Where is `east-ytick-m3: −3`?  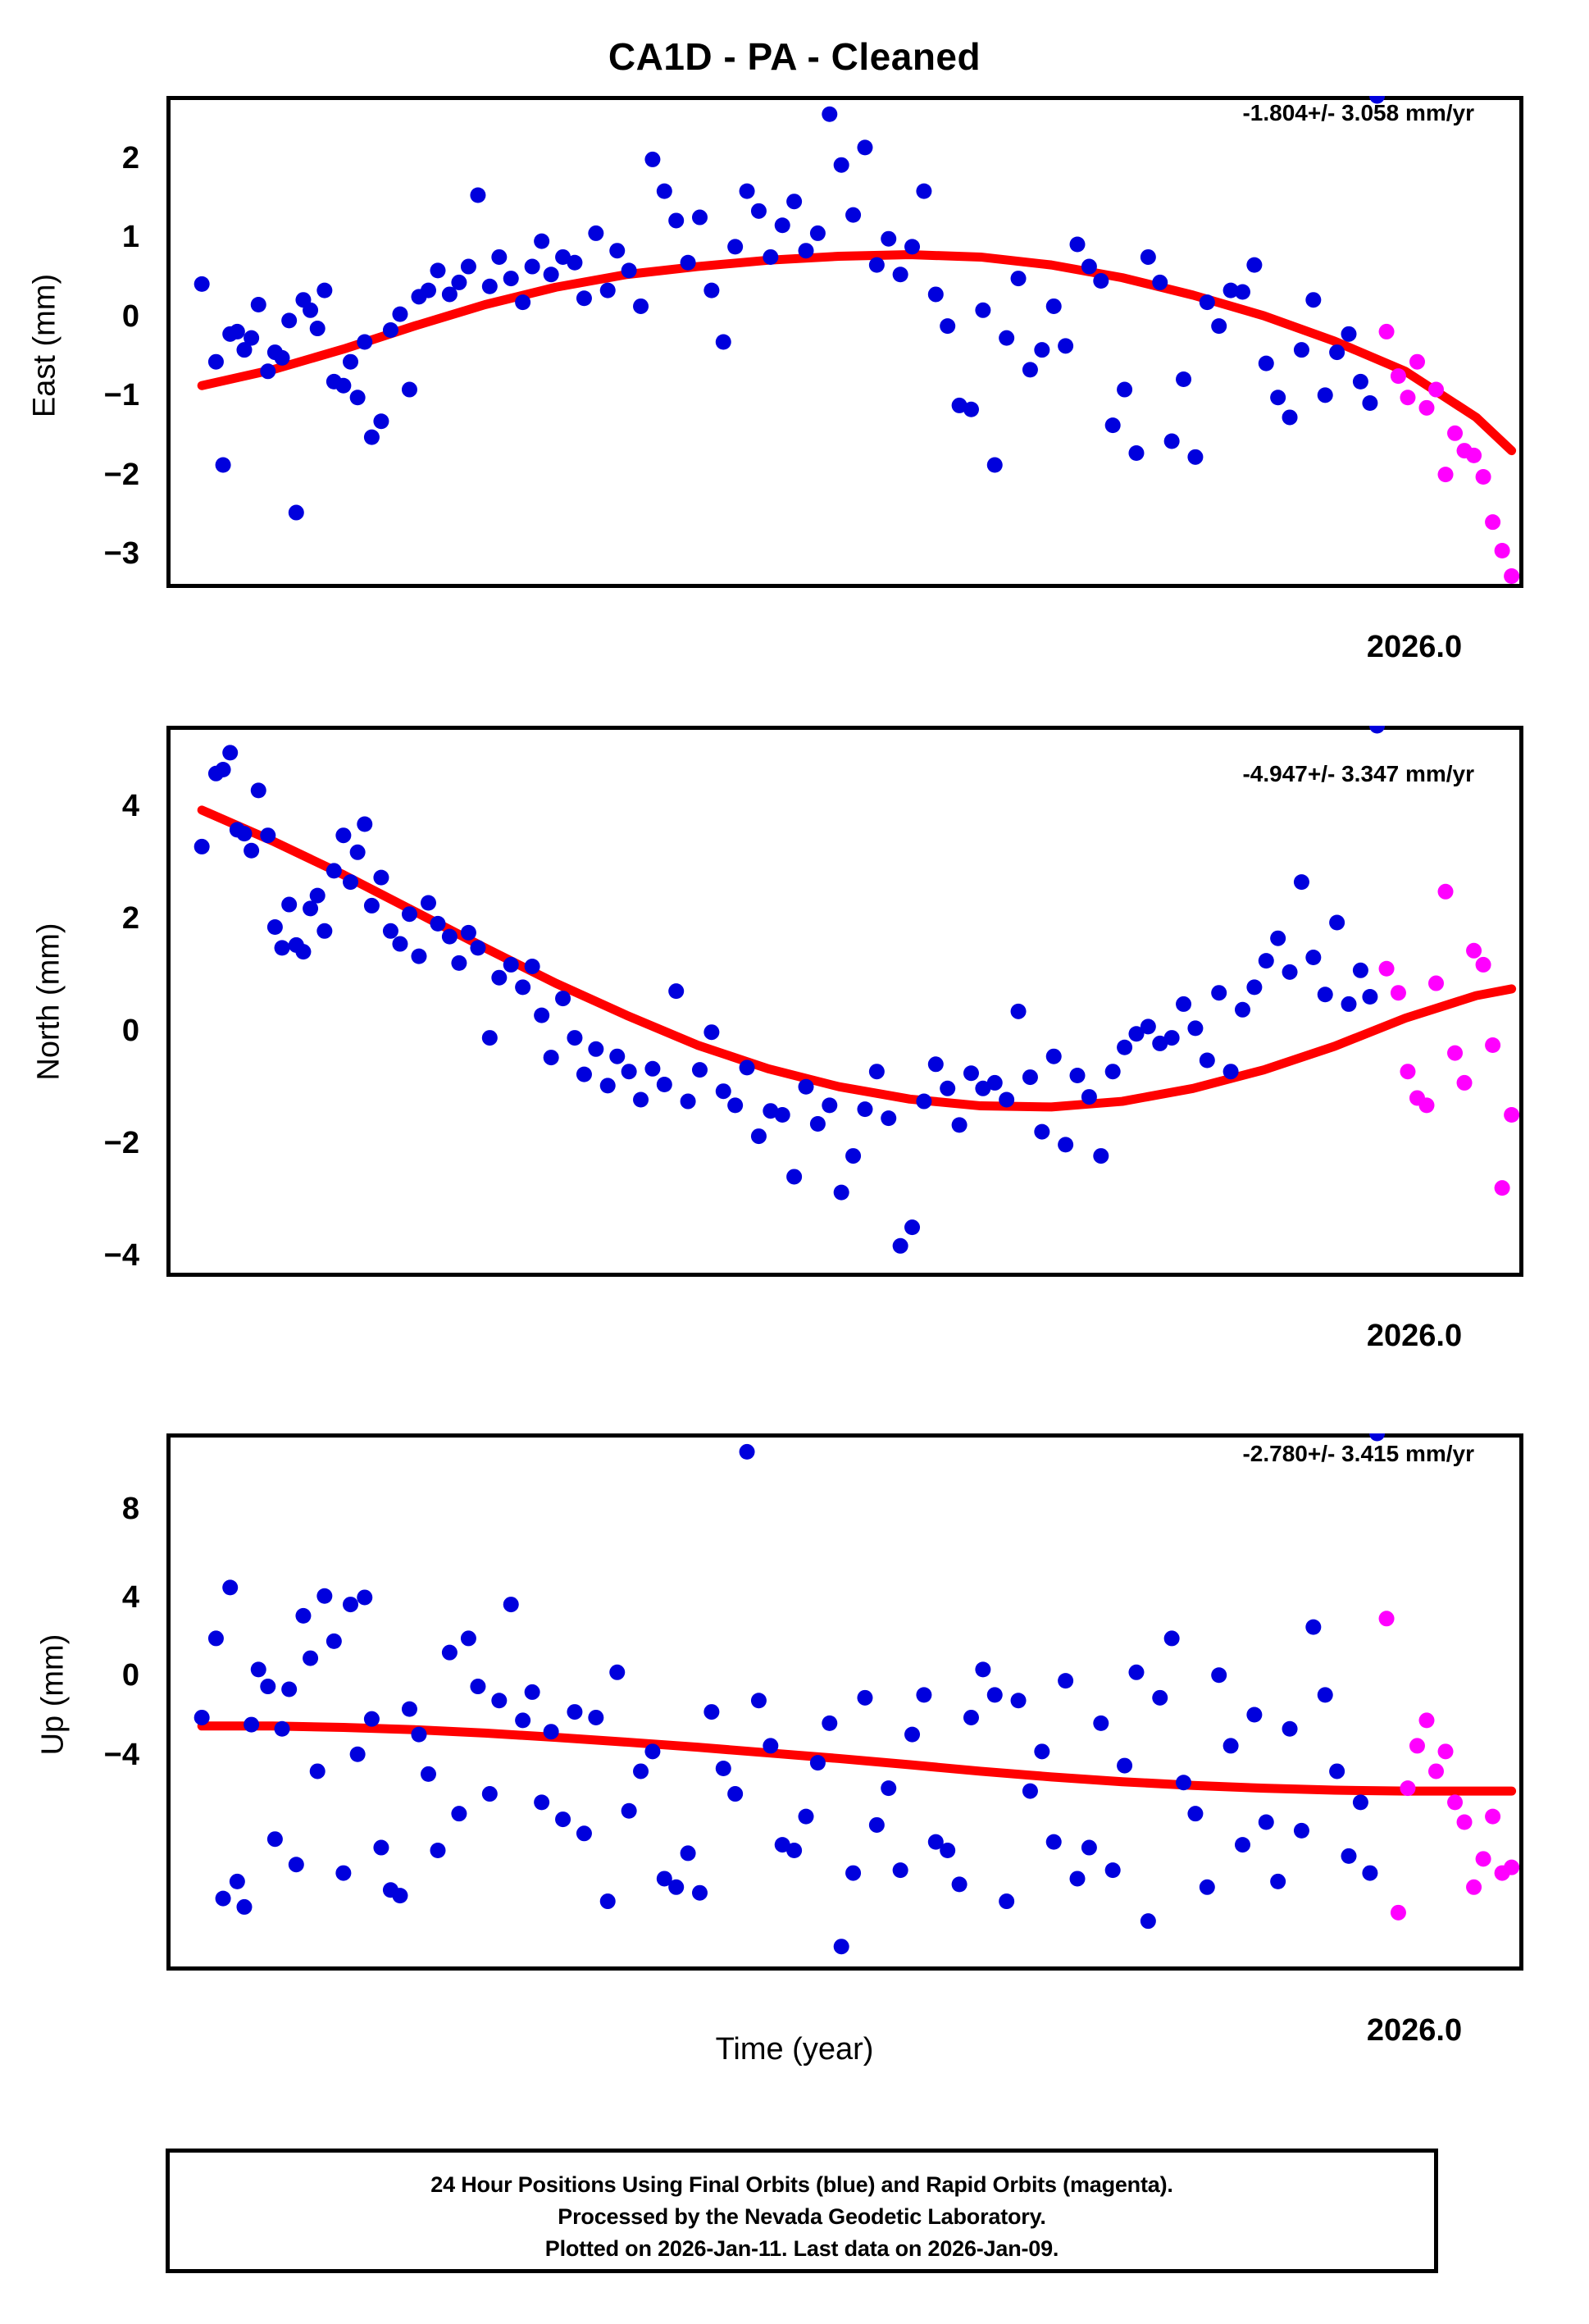 east-ytick-m3: −3 is located at coordinates (121, 553).